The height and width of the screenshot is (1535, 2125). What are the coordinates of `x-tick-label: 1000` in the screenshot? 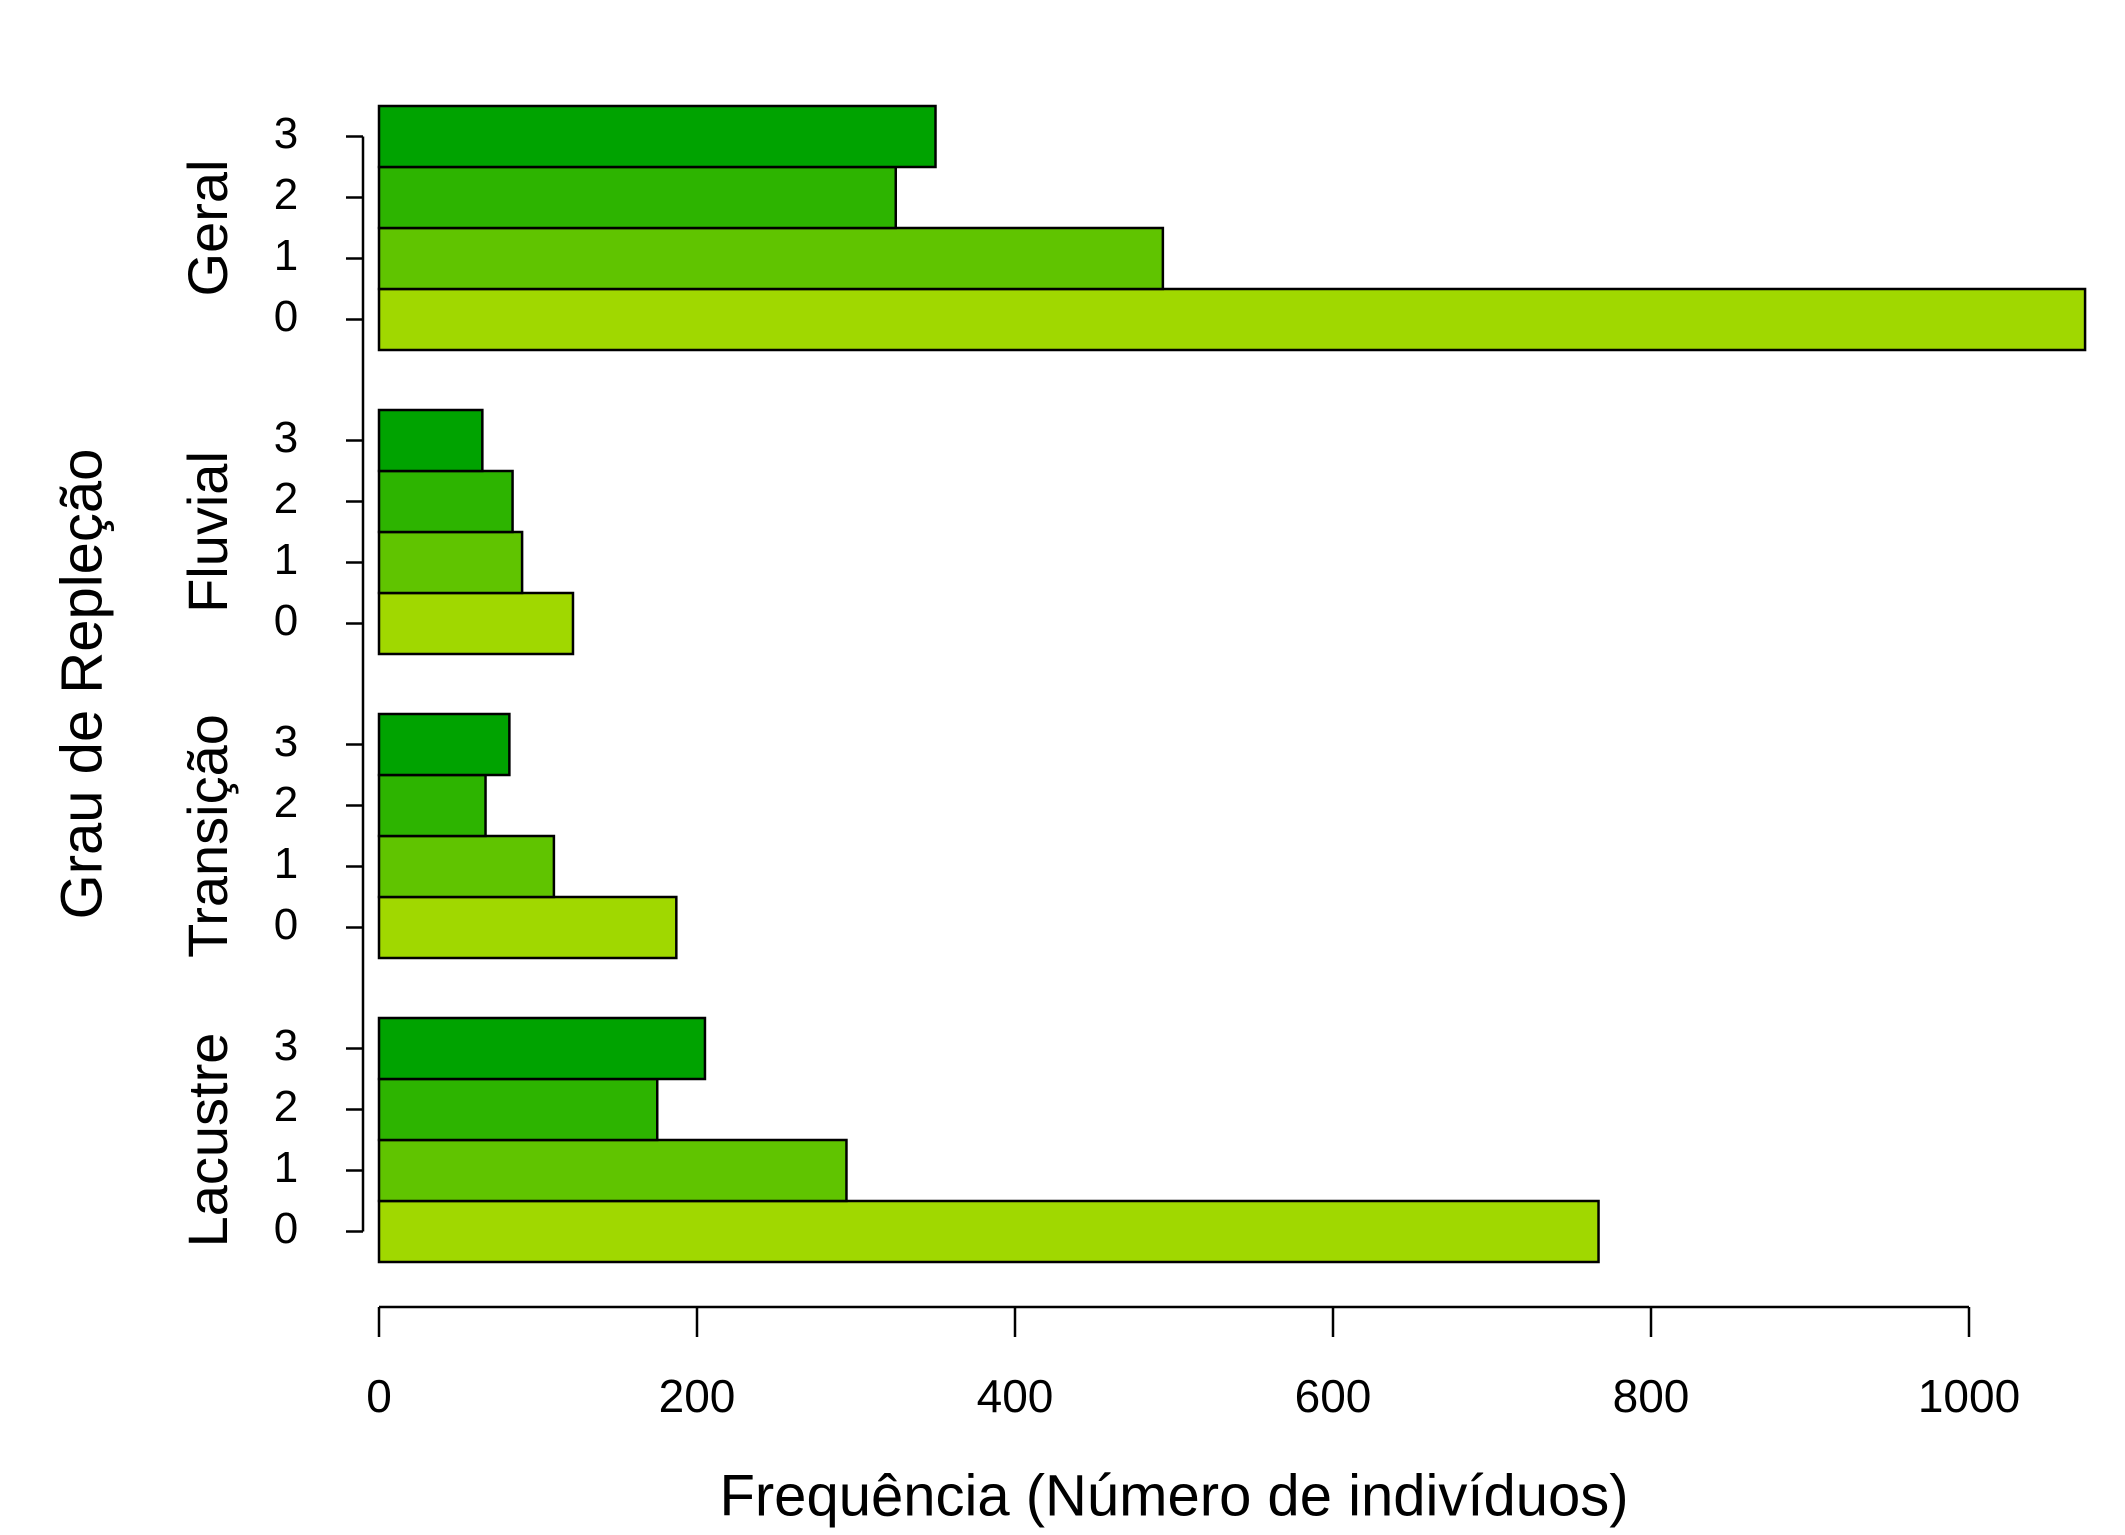 It's located at (1969, 1396).